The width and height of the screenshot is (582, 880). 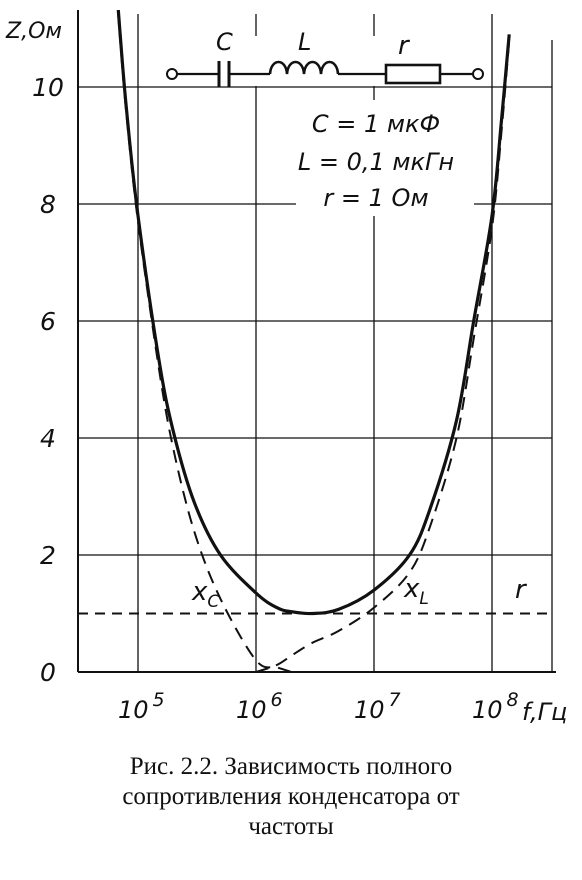 I want to click on y-tick-label: 10, so click(x=48, y=87).